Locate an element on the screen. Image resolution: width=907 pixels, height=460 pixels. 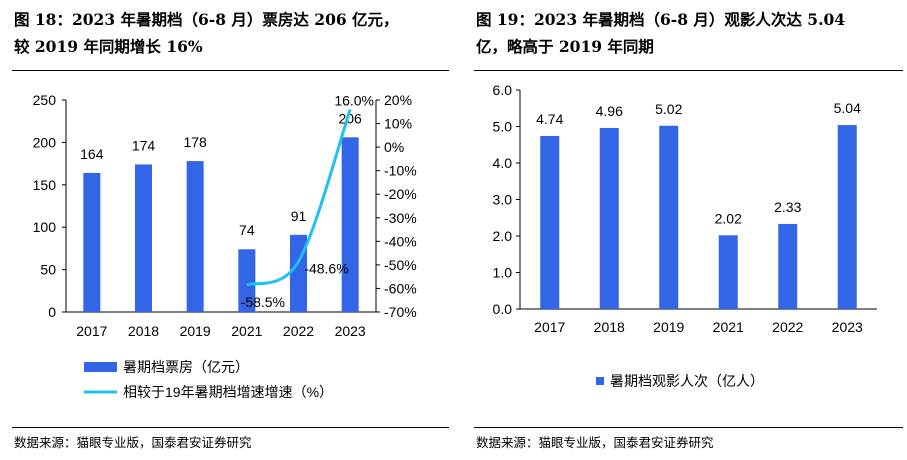
bar-label-2019: 5.02 is located at coordinates (668, 109).